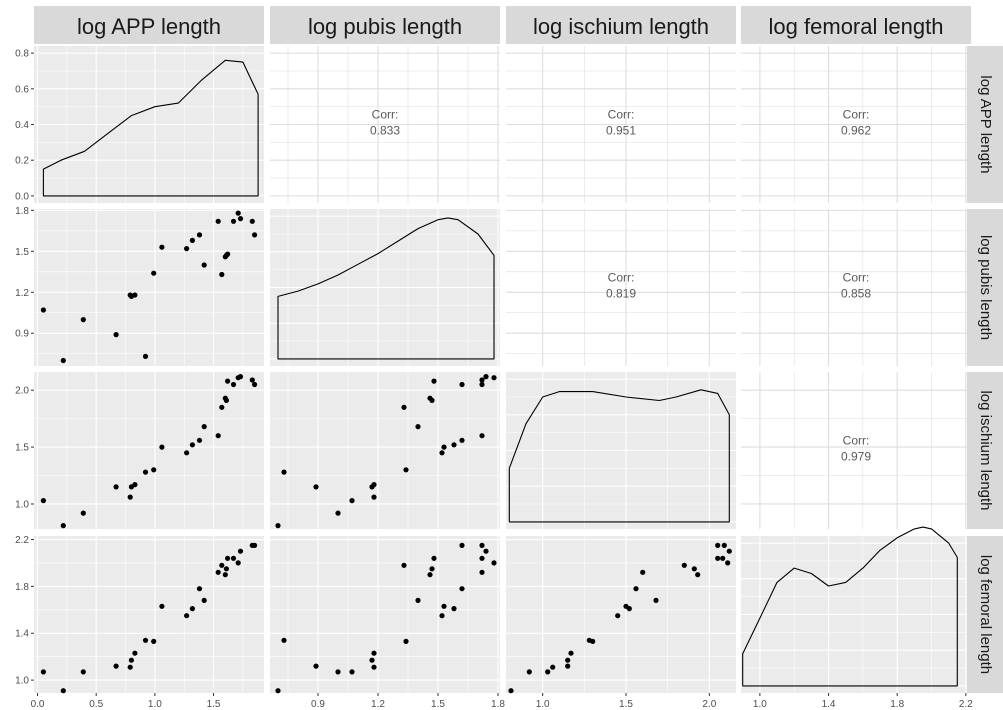 This screenshot has width=1003, height=710. I want to click on x-tick-label: 1.0, so click(760, 704).